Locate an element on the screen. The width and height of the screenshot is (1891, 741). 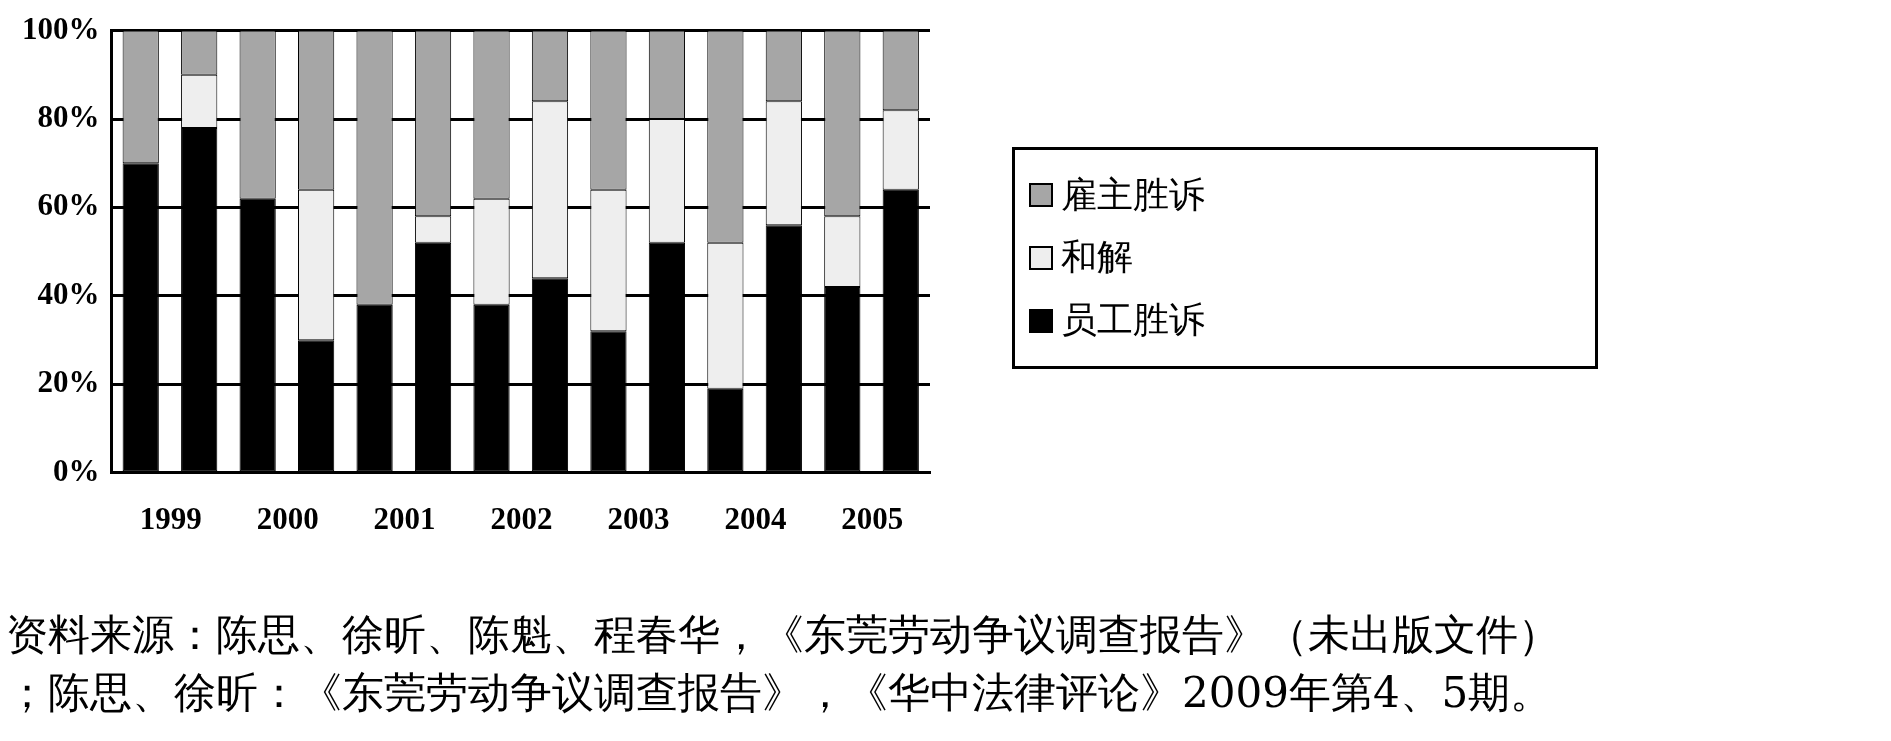
y-tick-label: 40% is located at coordinates (68, 293).